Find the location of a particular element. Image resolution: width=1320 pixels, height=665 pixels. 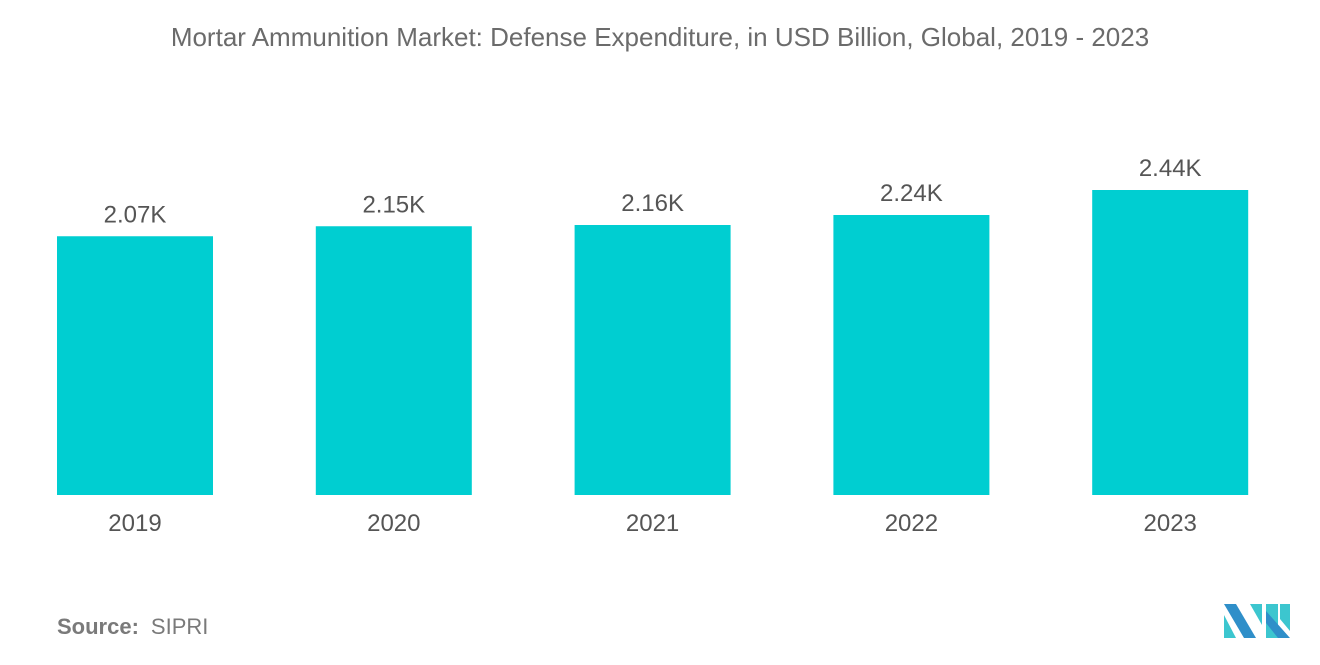

source-note: Source: SIPRI is located at coordinates (132, 627).